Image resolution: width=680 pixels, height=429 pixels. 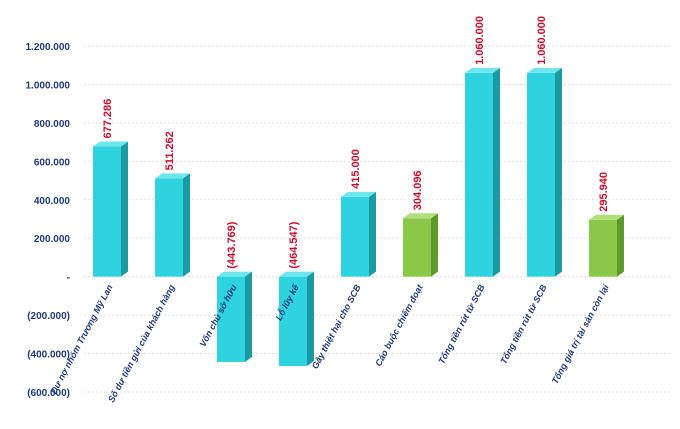 I want to click on y-tick-label: (200.000), so click(x=48, y=316).